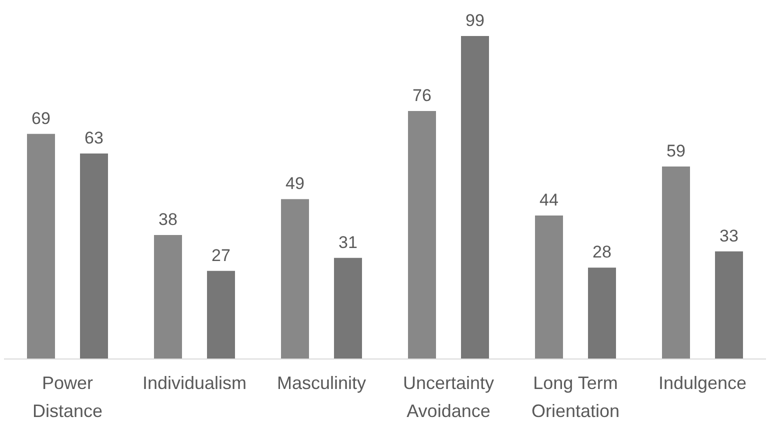  What do you see at coordinates (348, 242) in the screenshot?
I see `data-label: 31` at bounding box center [348, 242].